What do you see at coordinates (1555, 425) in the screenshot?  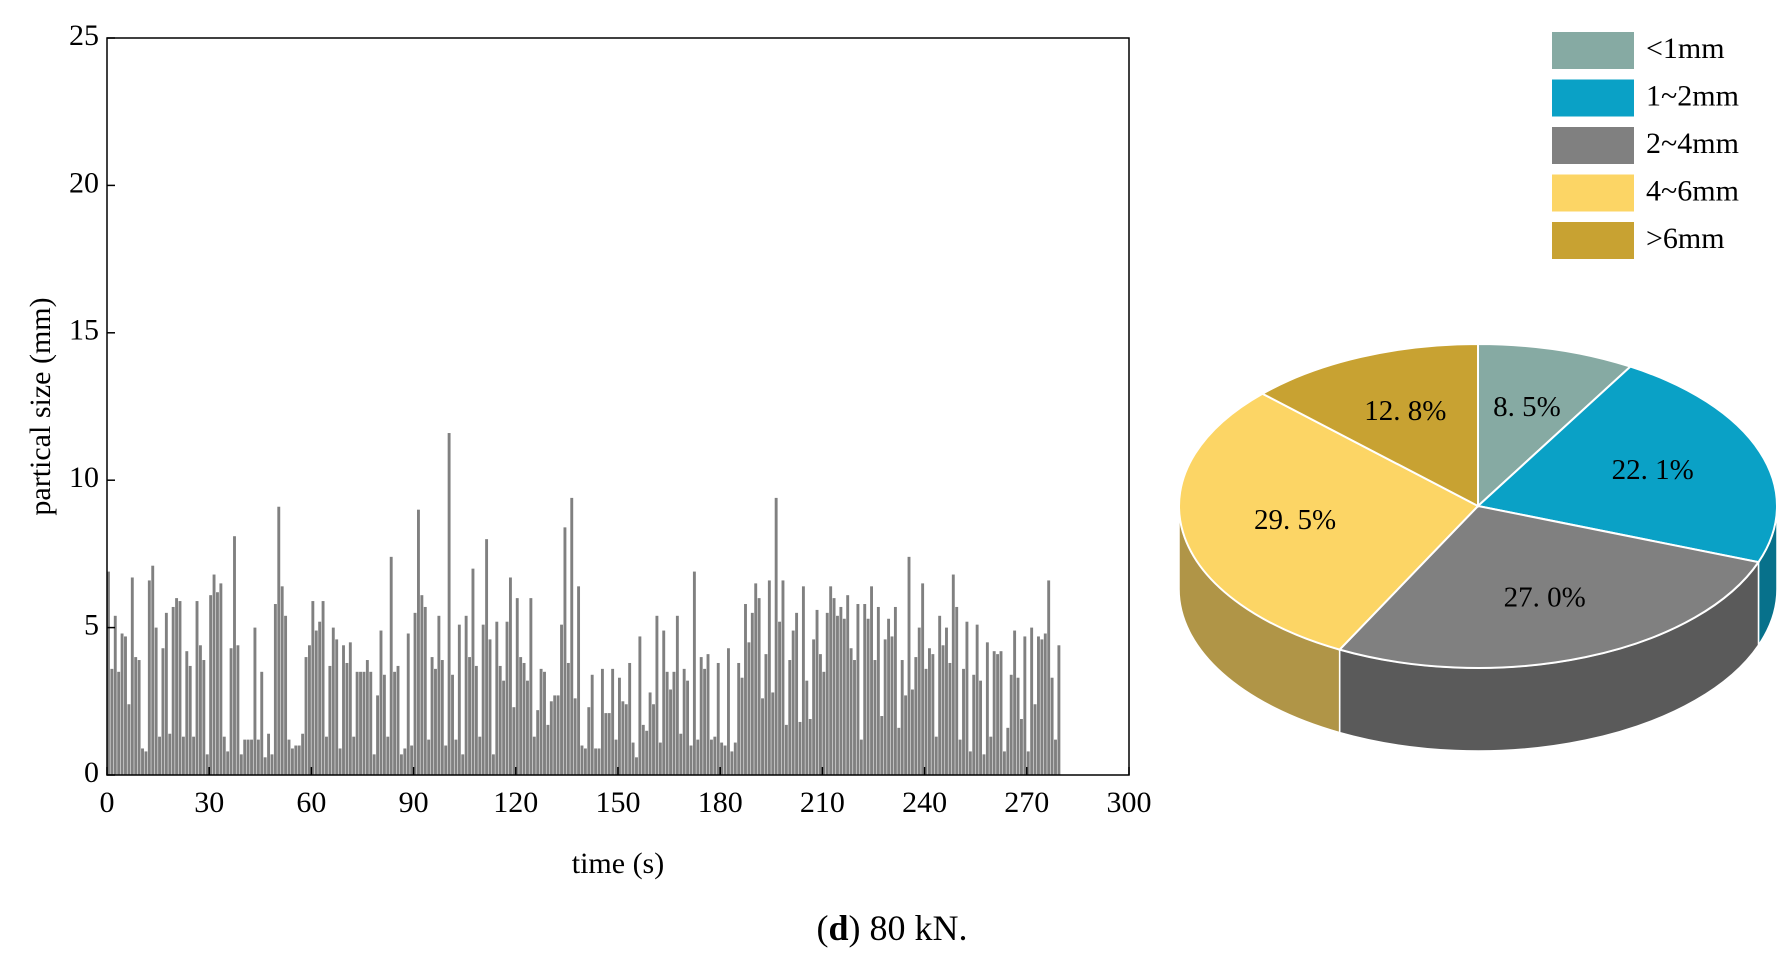 I see `pie-slice` at bounding box center [1555, 425].